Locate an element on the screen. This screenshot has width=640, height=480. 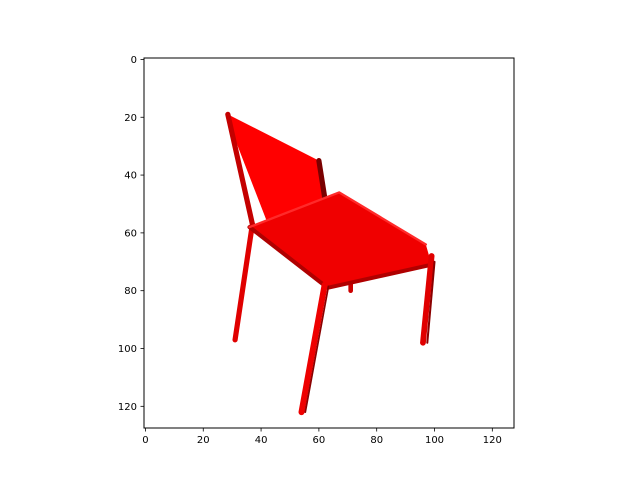
chair-backrest is located at coordinates (277, 168).